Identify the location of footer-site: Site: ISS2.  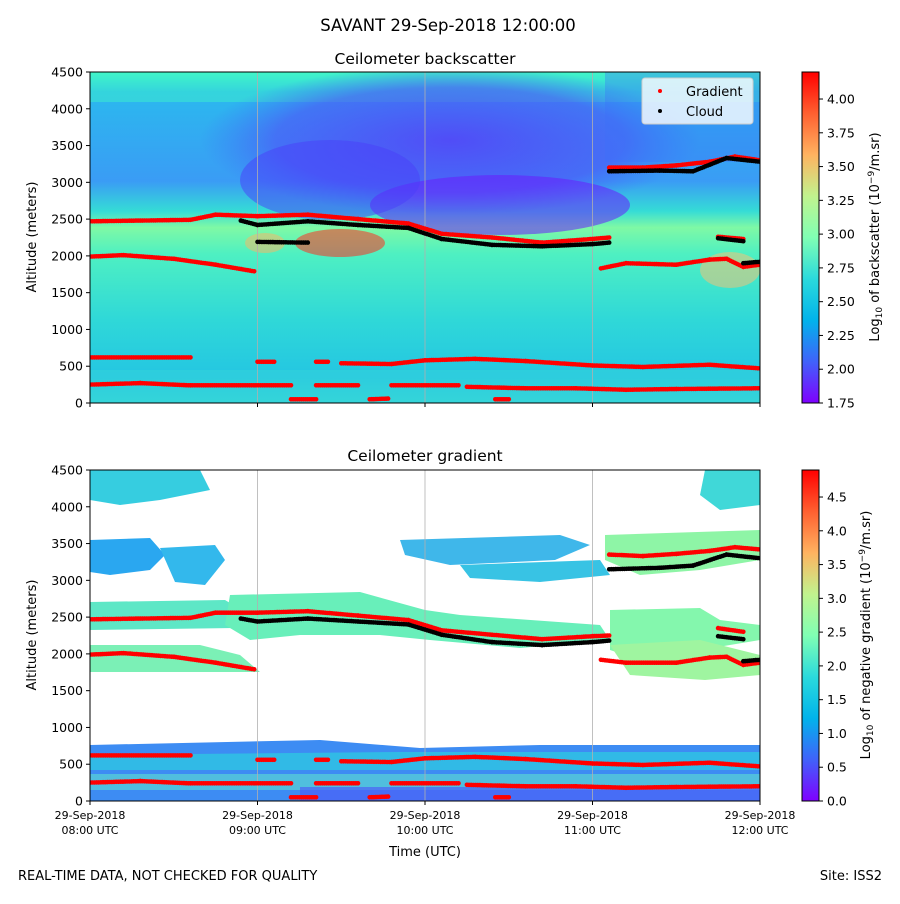
(850, 876).